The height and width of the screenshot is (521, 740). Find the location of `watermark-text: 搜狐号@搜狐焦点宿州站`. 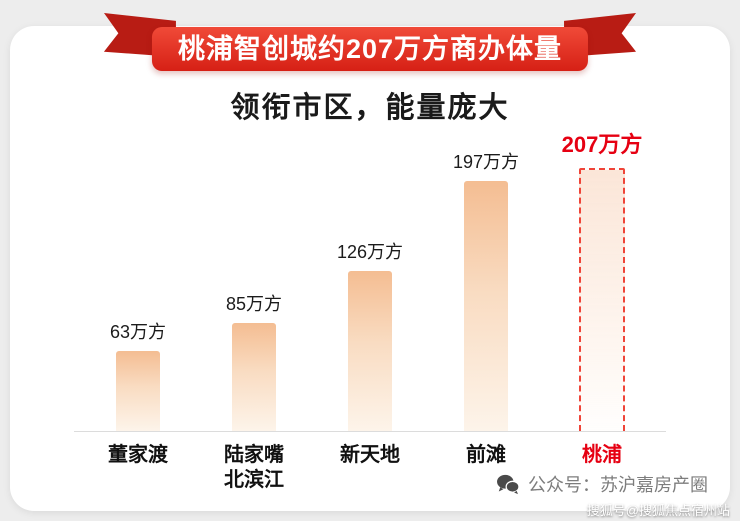

watermark-text: 搜狐号@搜狐焦点宿州站 is located at coordinates (658, 510).